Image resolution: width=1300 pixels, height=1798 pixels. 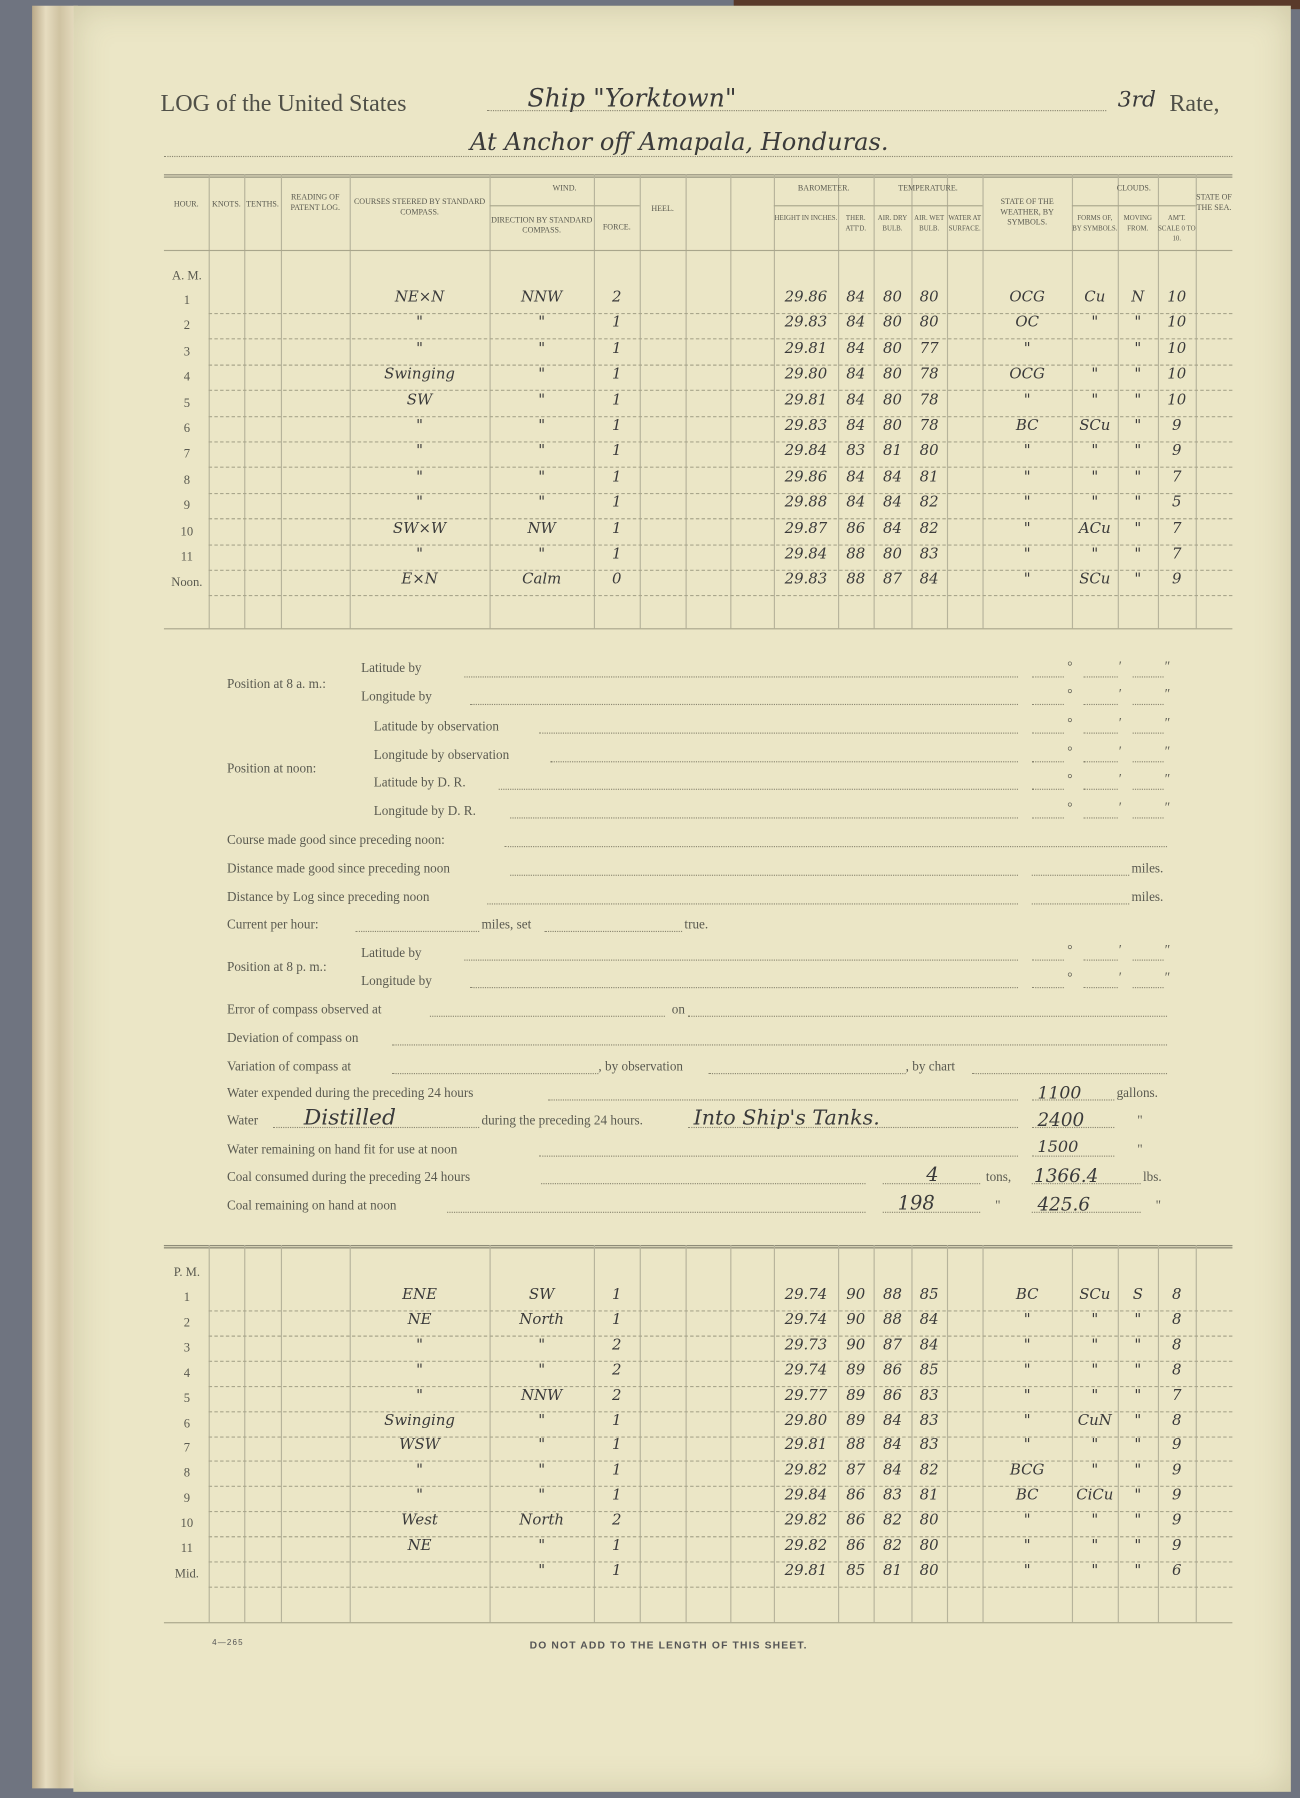 What do you see at coordinates (187, 1523) in the screenshot?
I see `hour-label: 10` at bounding box center [187, 1523].